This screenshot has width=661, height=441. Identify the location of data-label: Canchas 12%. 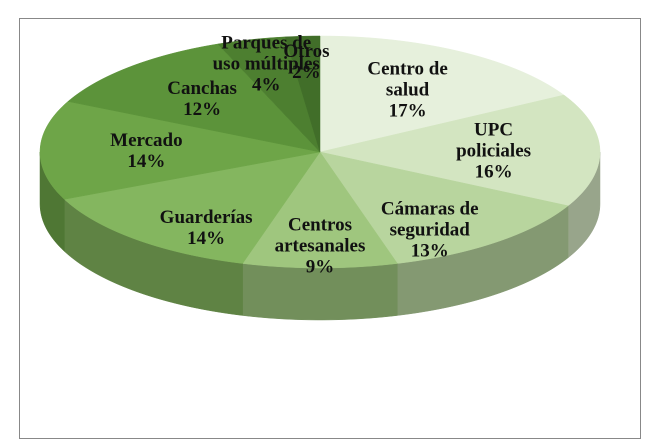
(202, 99).